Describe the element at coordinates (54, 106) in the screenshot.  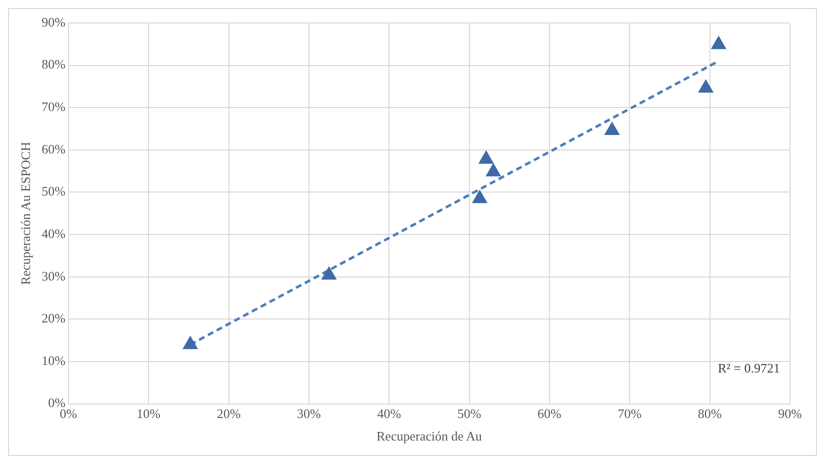
I see `y-tick-label: 70%` at that location.